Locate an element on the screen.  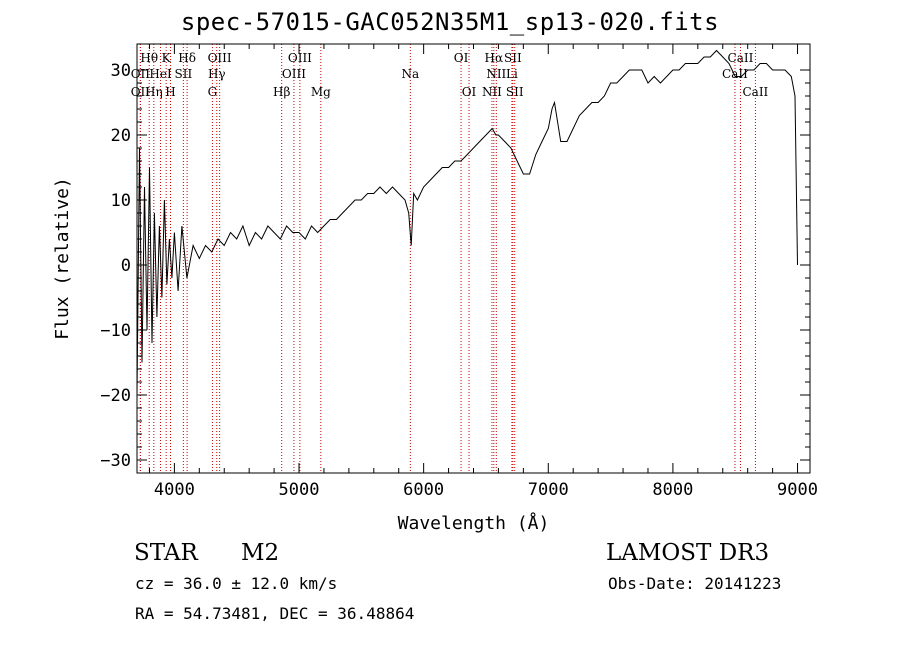
line-marker-label: Na is located at coordinates (410, 74).